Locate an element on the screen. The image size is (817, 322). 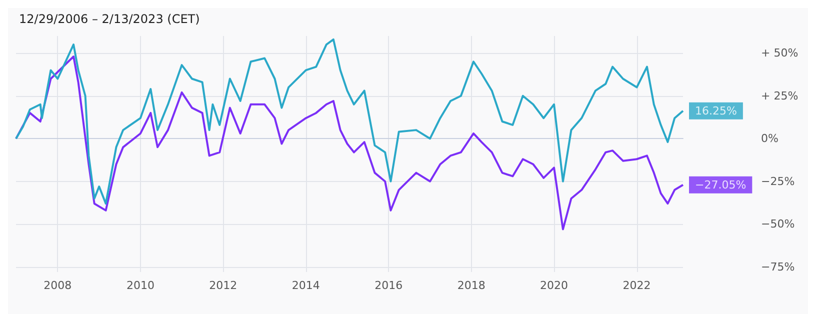
x-tick-label: 2022 is located at coordinates (636, 285).